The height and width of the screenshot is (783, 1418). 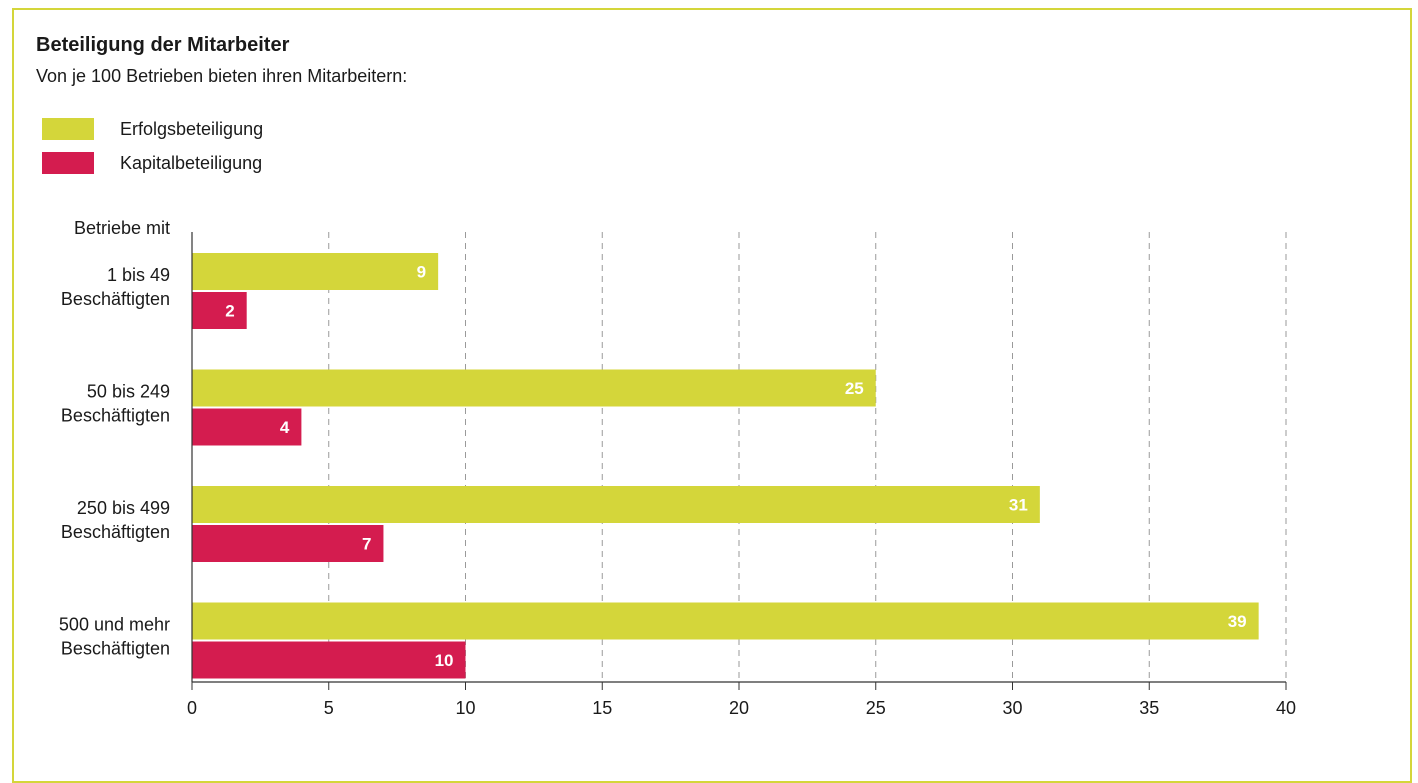 What do you see at coordinates (421, 272) in the screenshot?
I see `bar-value-label-erfolgsbeteiligung-0: 9` at bounding box center [421, 272].